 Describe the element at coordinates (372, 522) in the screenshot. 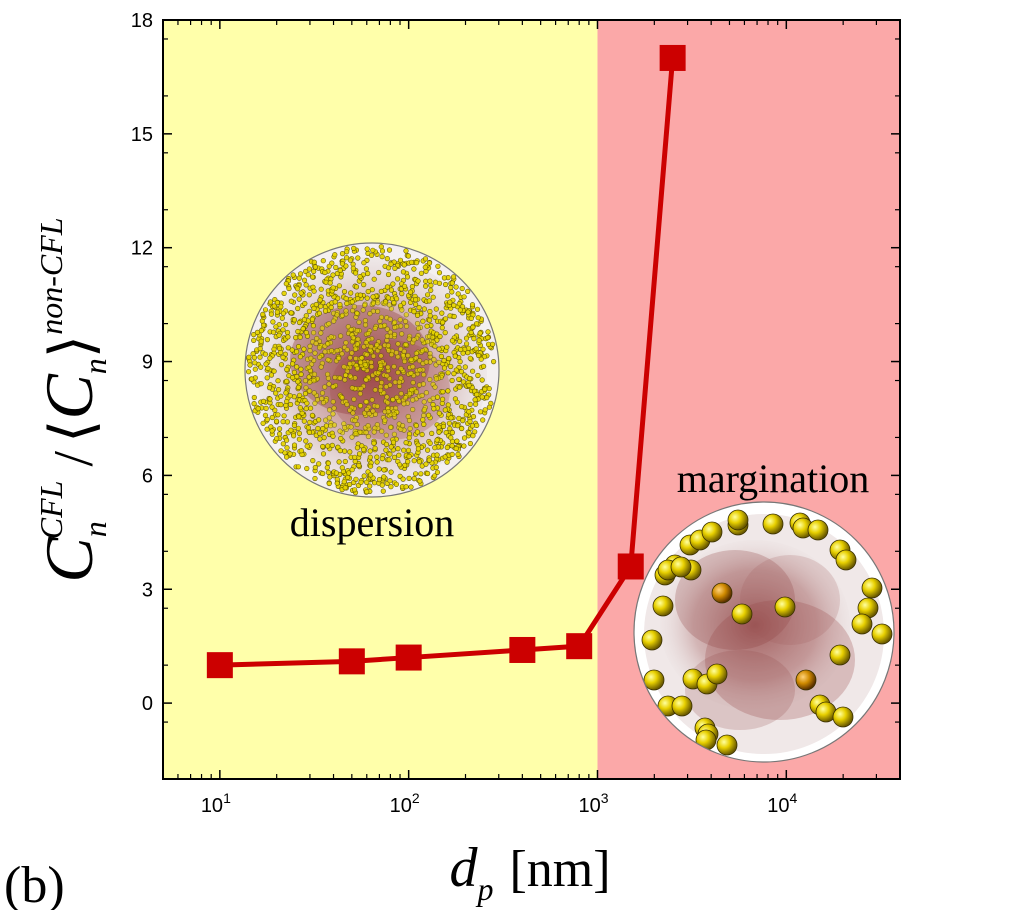

I see `annotation-dispersion: dispersion` at that location.